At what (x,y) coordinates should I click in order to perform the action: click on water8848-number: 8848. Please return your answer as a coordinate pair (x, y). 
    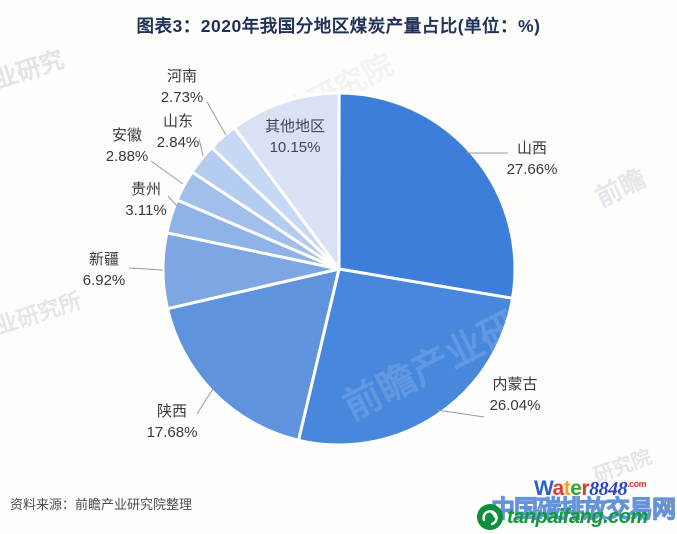
    Looking at the image, I should click on (608, 489).